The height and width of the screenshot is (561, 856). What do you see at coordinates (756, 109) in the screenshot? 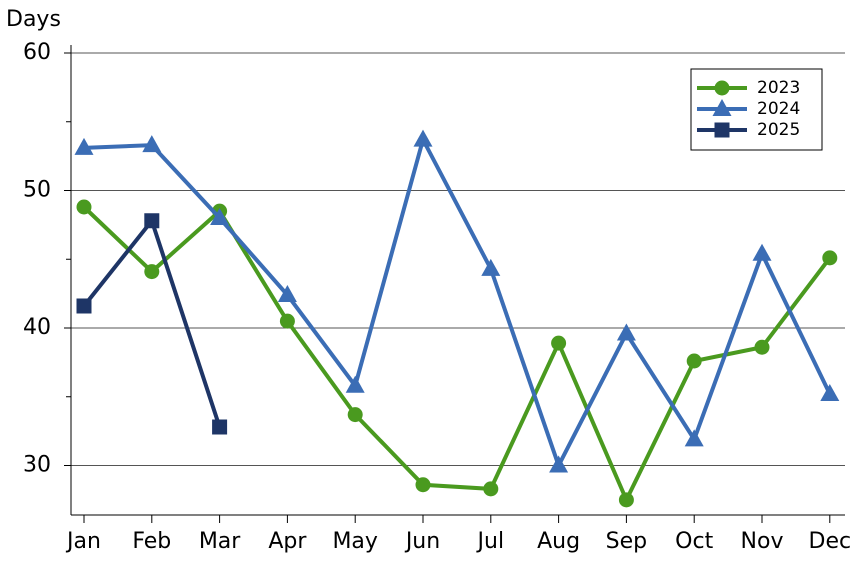
I see `legend-box` at bounding box center [756, 109].